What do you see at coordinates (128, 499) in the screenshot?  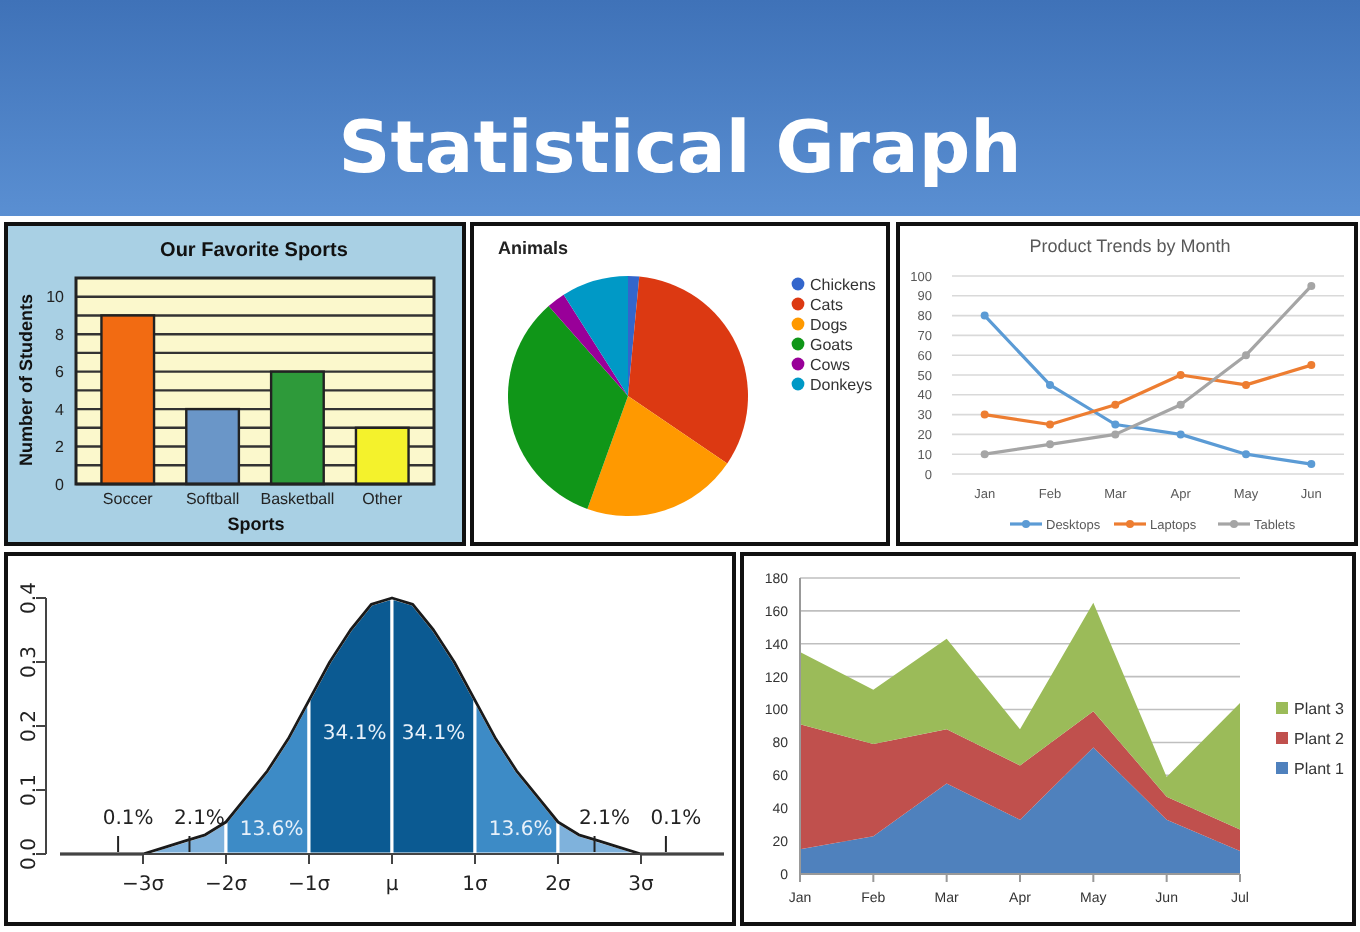 I see `x-tick-label: Soccer` at bounding box center [128, 499].